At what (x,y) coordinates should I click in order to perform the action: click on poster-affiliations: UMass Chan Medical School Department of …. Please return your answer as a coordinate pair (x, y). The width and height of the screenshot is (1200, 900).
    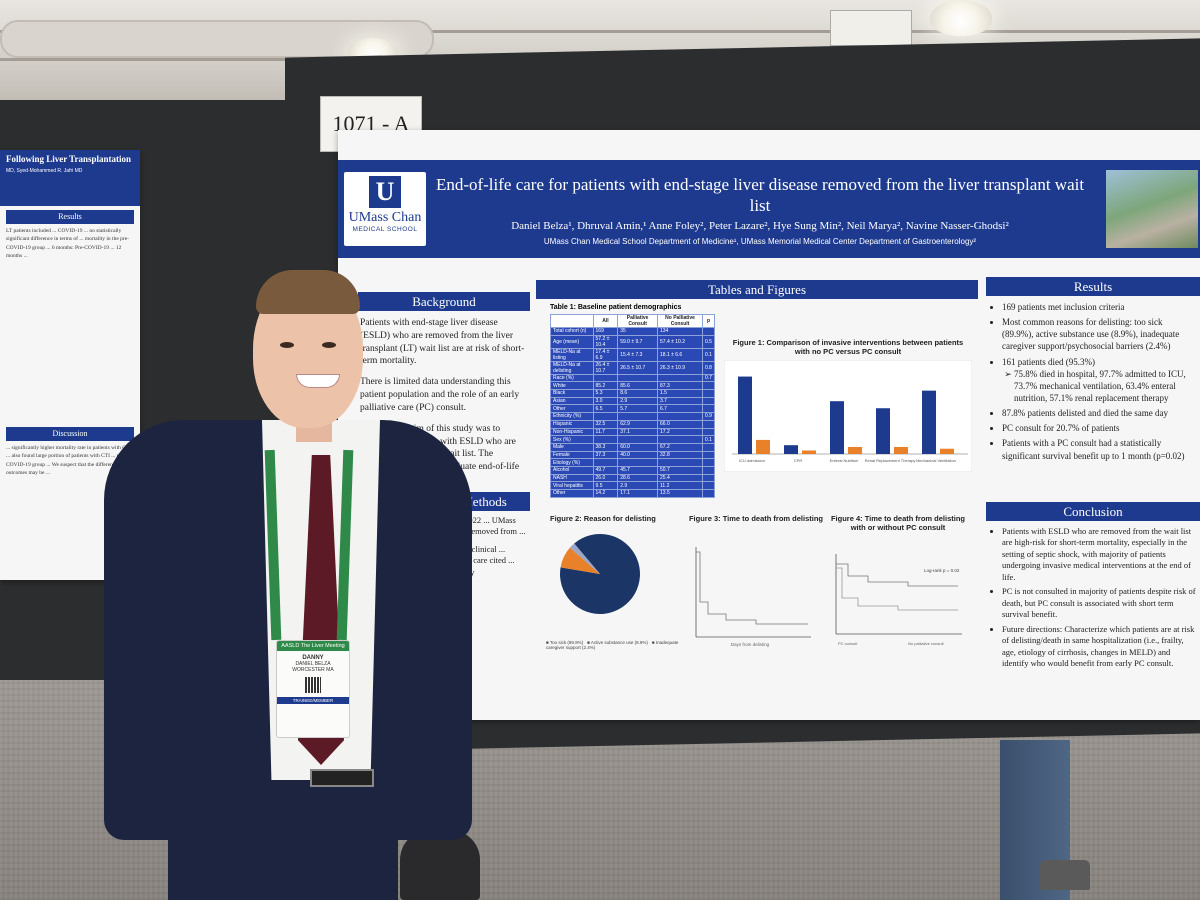
    Looking at the image, I should click on (760, 241).